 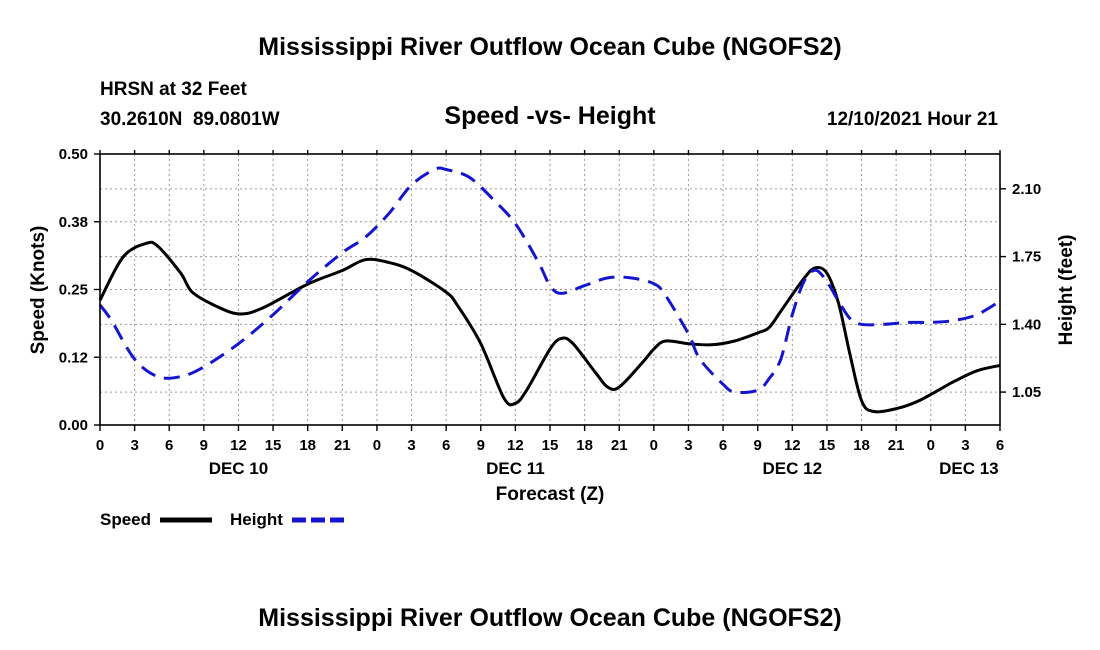 What do you see at coordinates (793, 468) in the screenshot?
I see `x-date-label: DEC 12` at bounding box center [793, 468].